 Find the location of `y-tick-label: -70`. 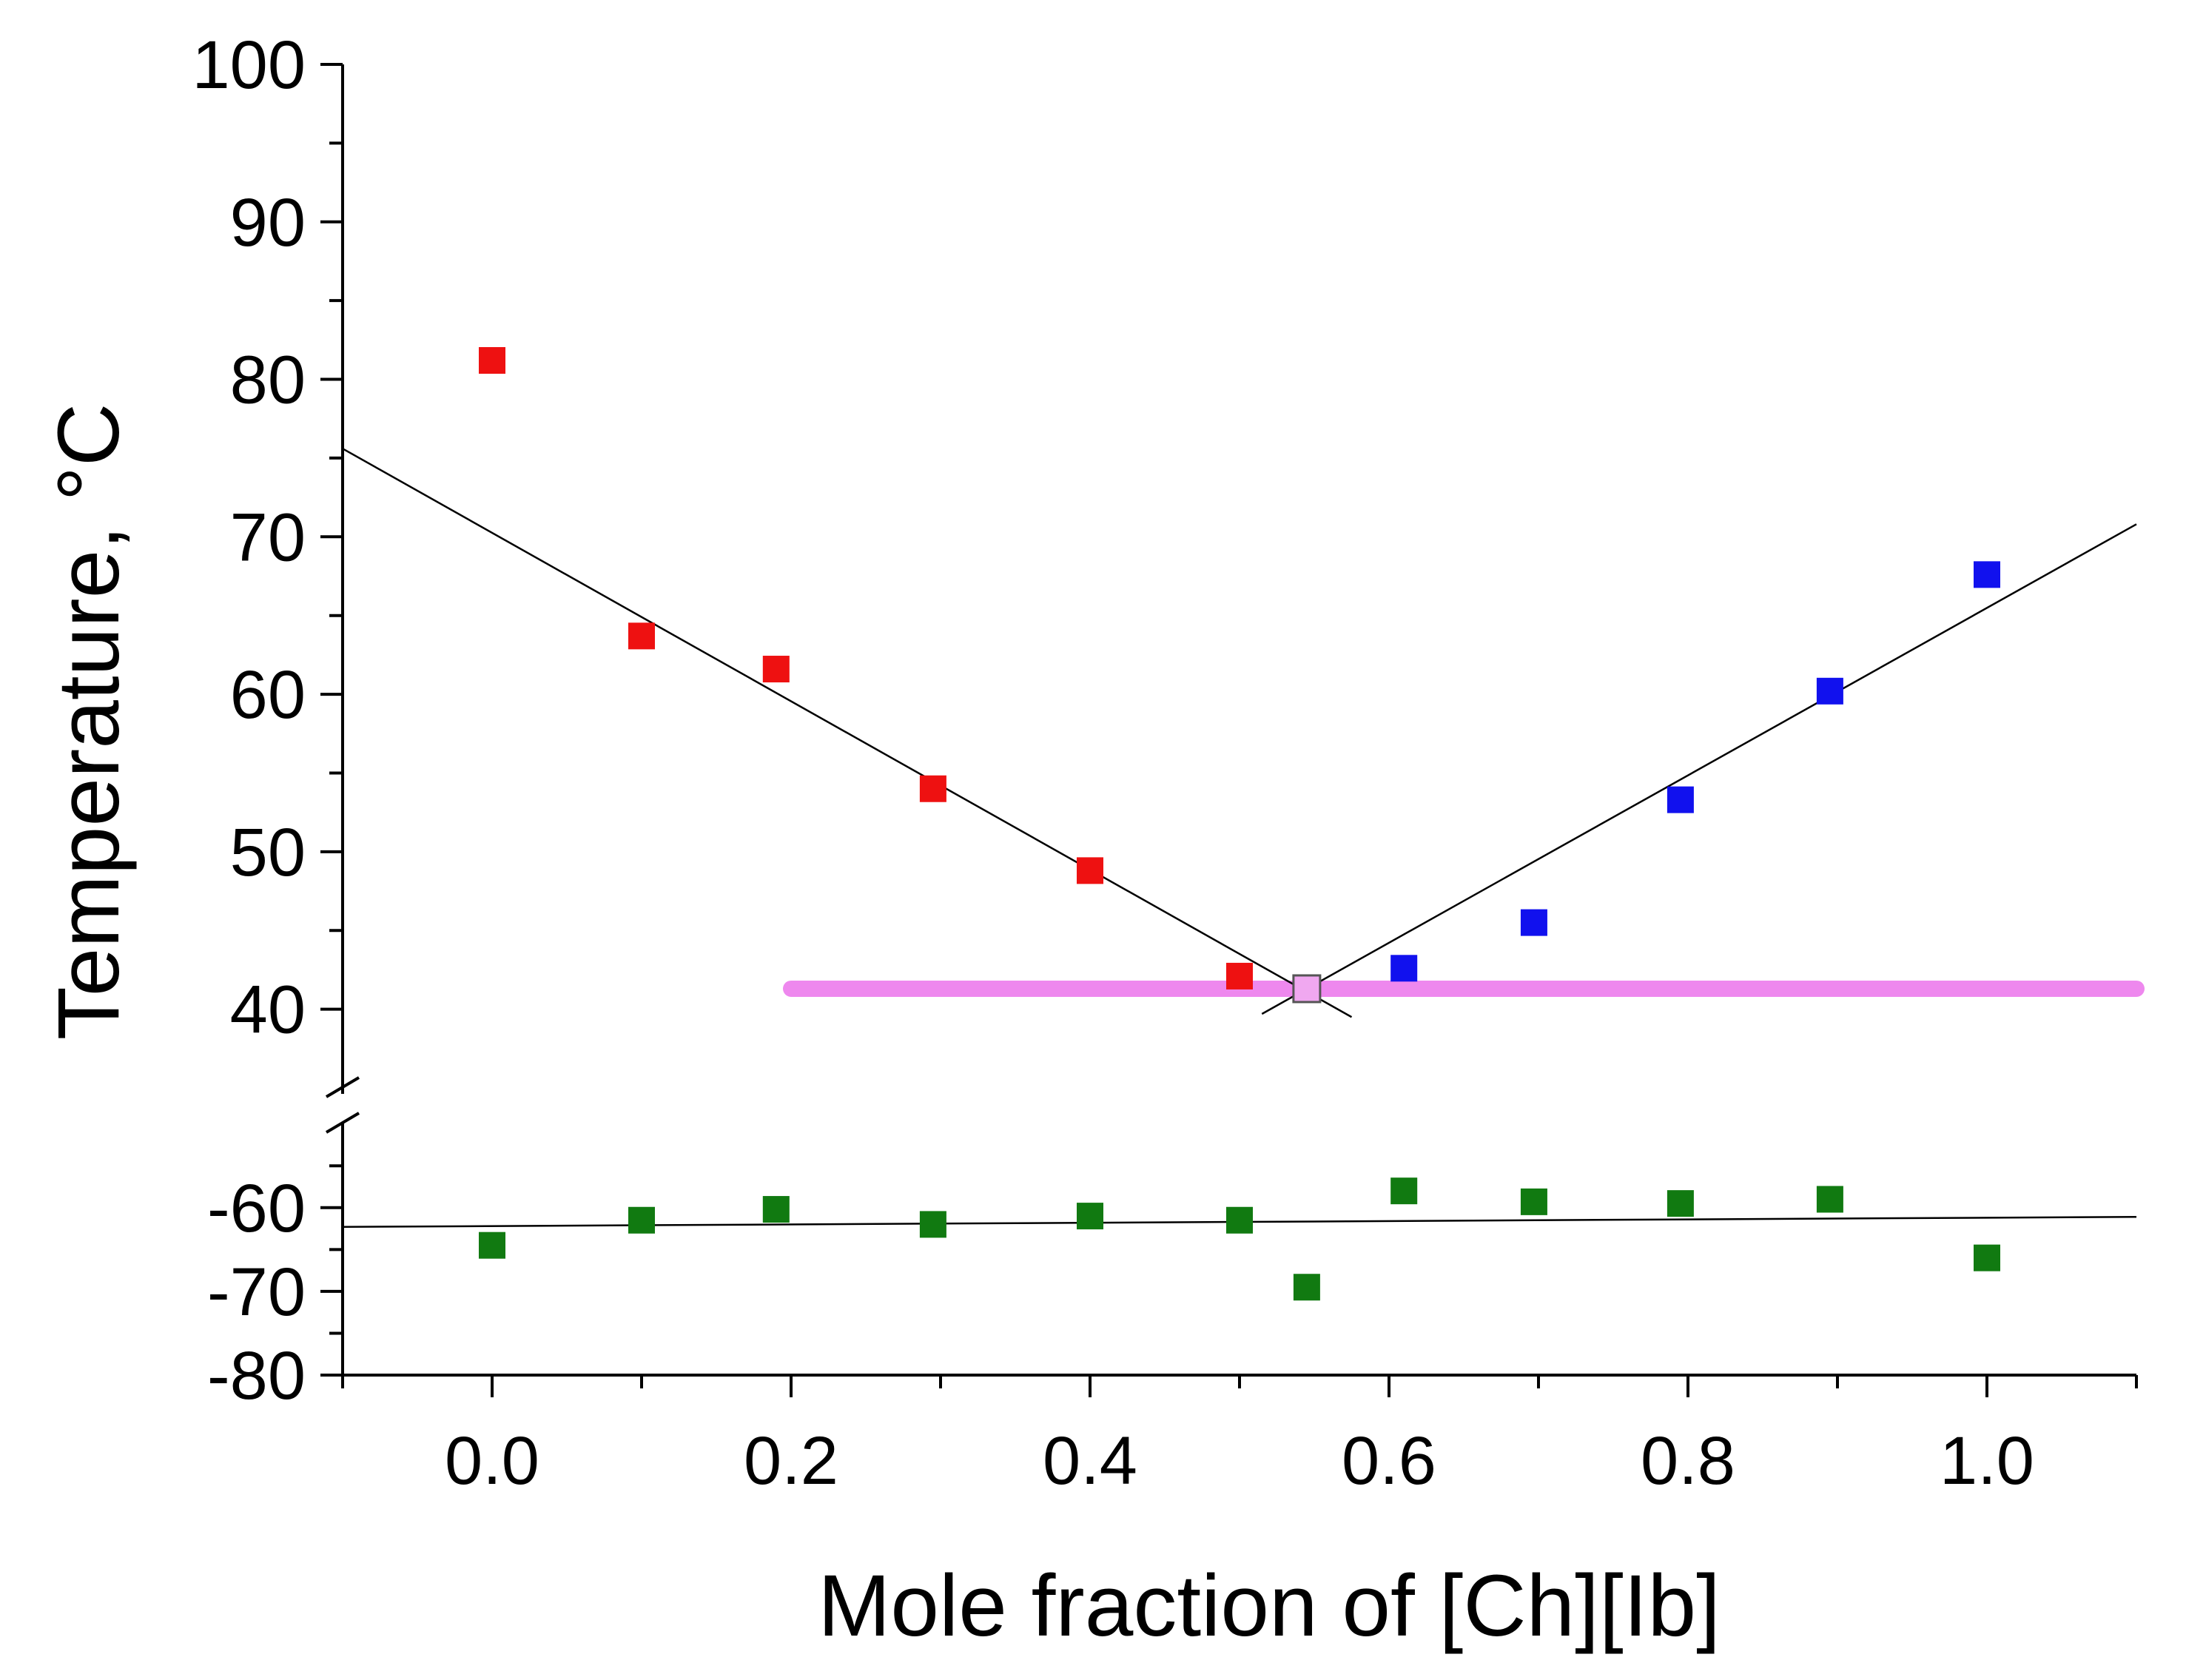

y-tick-label: -70 is located at coordinates (256, 1292).